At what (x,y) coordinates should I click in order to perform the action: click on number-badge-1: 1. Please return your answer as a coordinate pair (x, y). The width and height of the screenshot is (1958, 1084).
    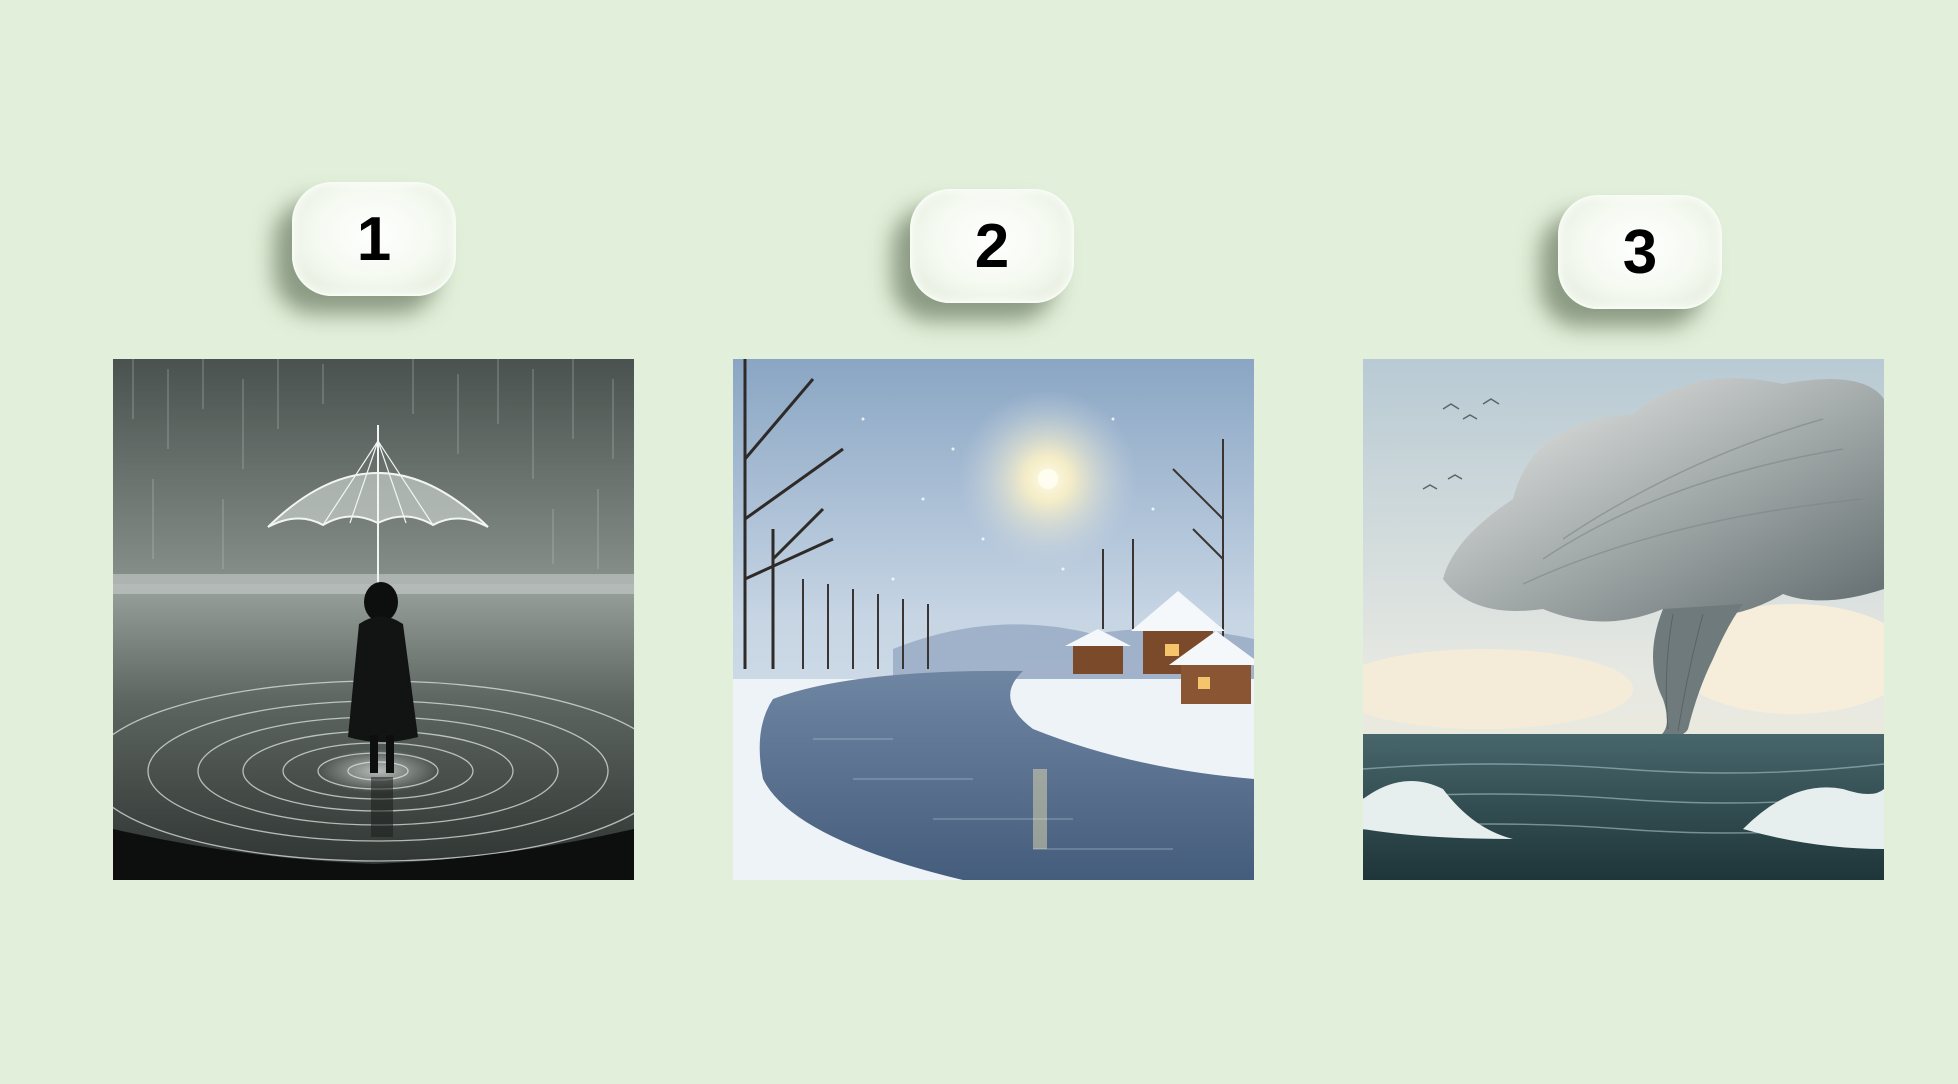
    Looking at the image, I should click on (374, 239).